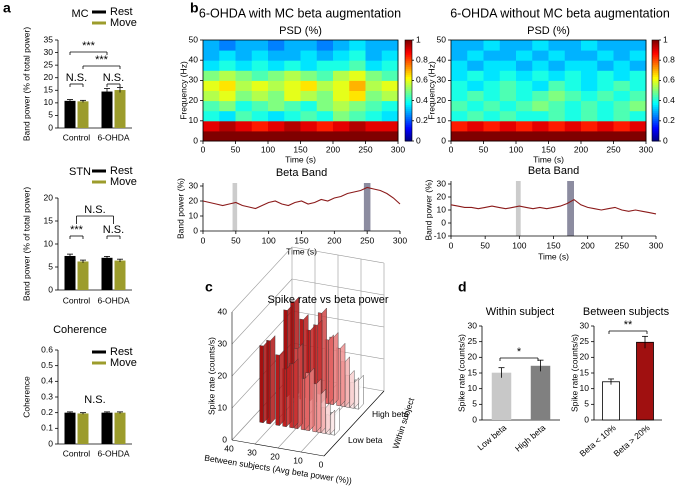 The width and height of the screenshot is (685, 494). I want to click on chart-title: Beta Band, so click(301, 173).